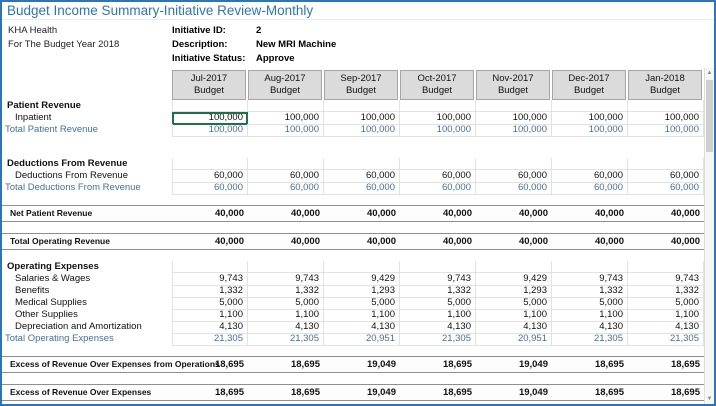  What do you see at coordinates (709, 73) in the screenshot?
I see `scroll-up-icon: ▲` at bounding box center [709, 73].